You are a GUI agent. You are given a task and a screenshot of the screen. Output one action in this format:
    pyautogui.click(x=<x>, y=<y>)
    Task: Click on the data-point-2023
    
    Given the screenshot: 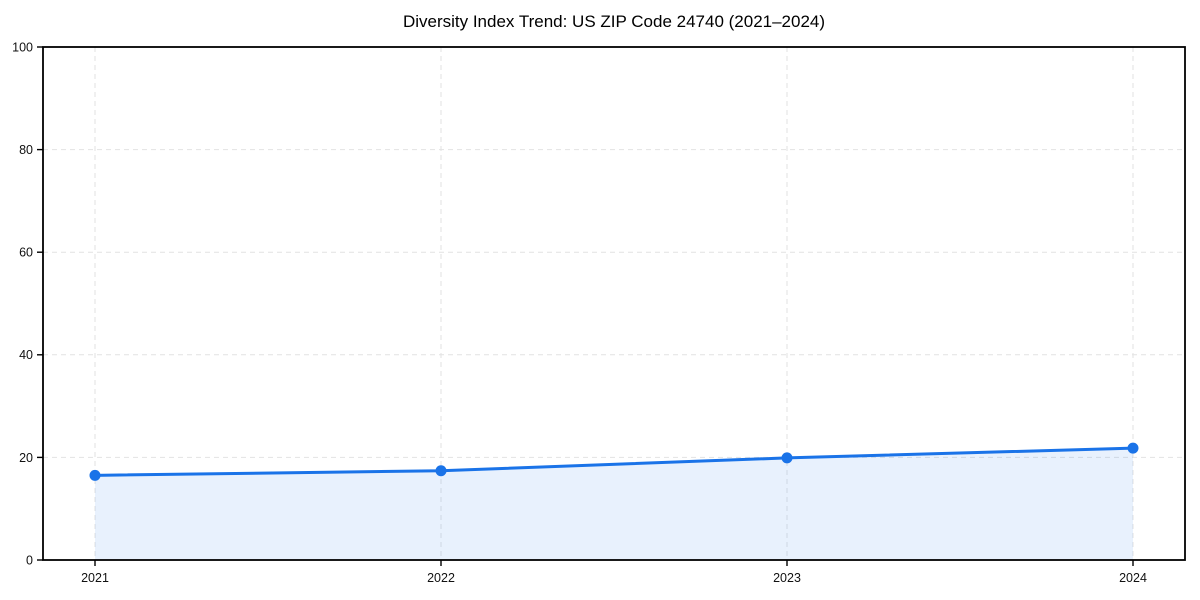 What is the action you would take?
    pyautogui.click(x=787, y=458)
    